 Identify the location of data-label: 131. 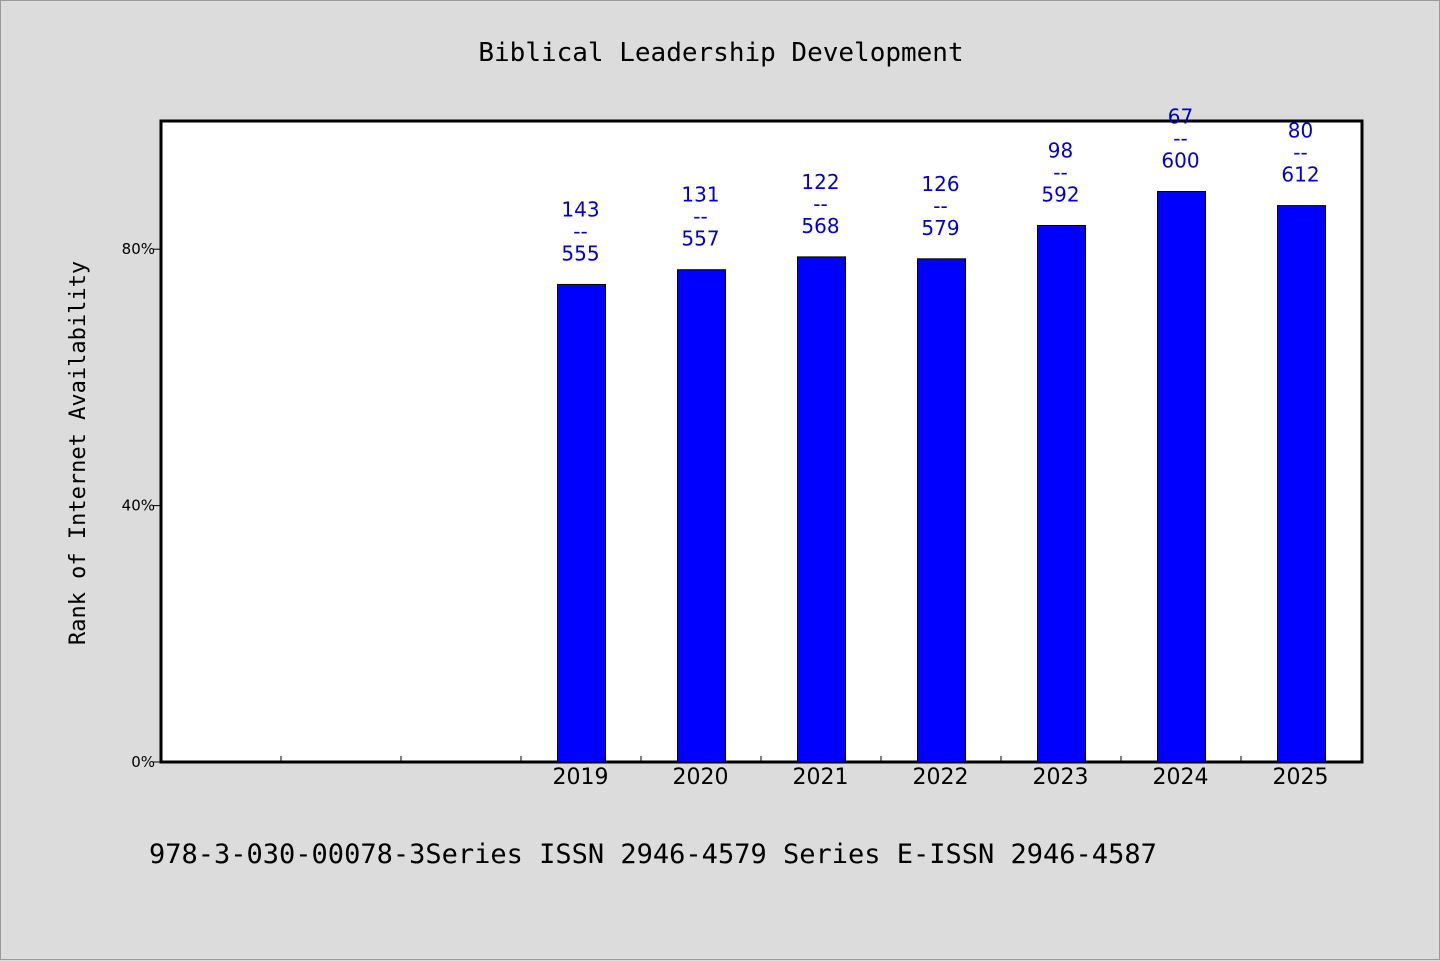
(700, 195).